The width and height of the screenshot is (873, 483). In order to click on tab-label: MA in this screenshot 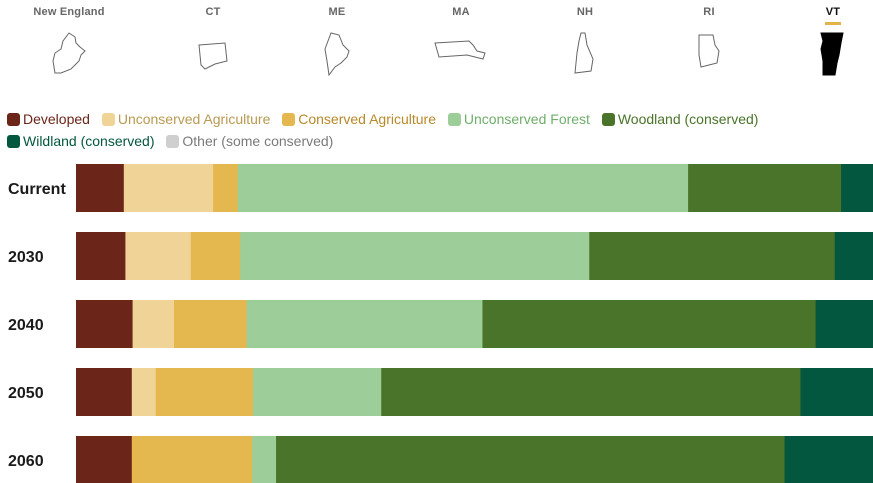, I will do `click(461, 12)`.